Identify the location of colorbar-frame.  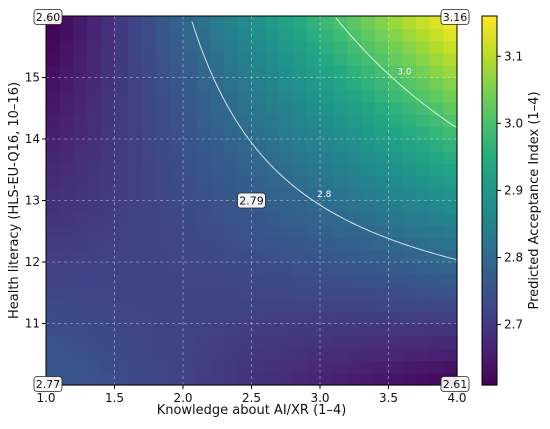
(489, 200).